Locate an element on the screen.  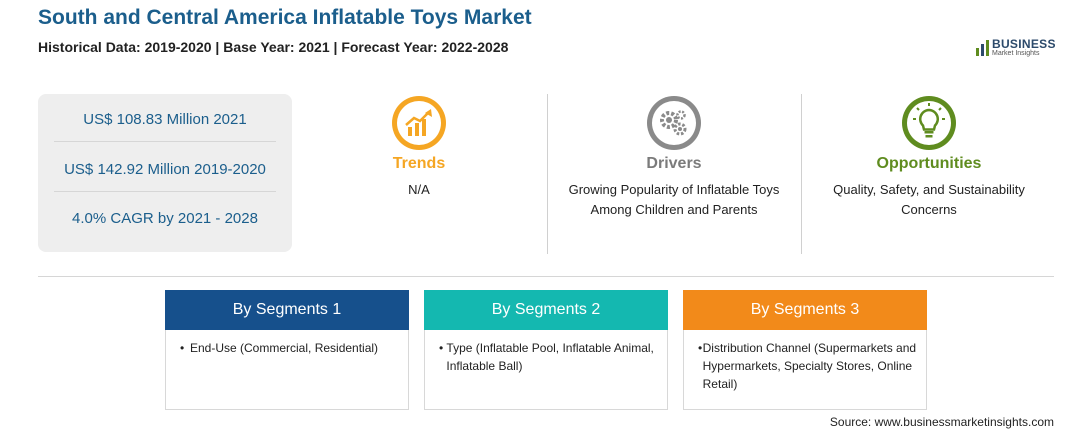
trends-column: Trends N/A is located at coordinates (419, 147).